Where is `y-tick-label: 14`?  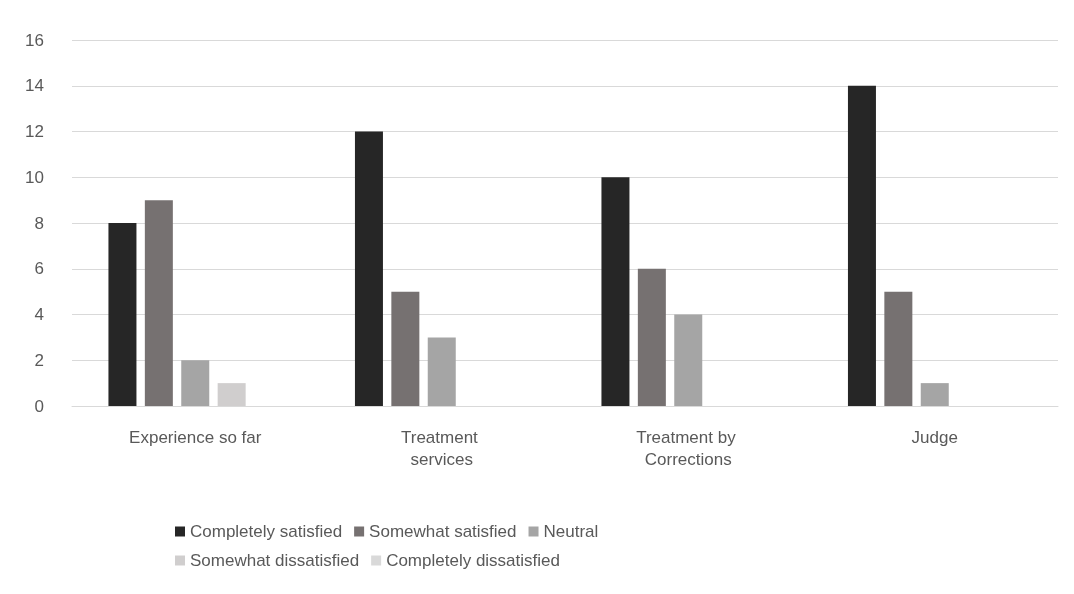 y-tick-label: 14 is located at coordinates (34, 86).